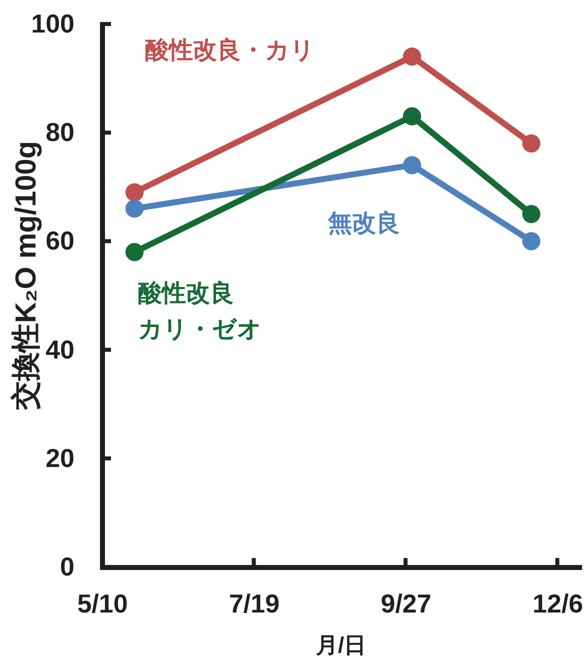 This screenshot has height=666, width=587. I want to click on x-tick-label: 12/6, so click(558, 603).